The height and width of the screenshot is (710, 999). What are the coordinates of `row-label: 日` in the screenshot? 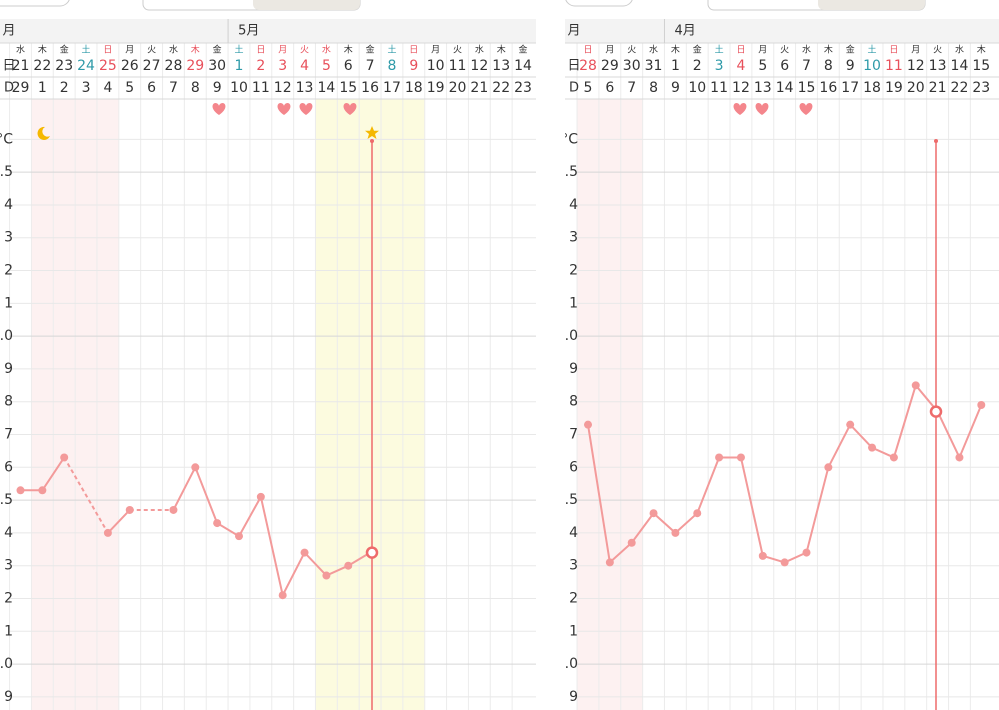 It's located at (573, 66).